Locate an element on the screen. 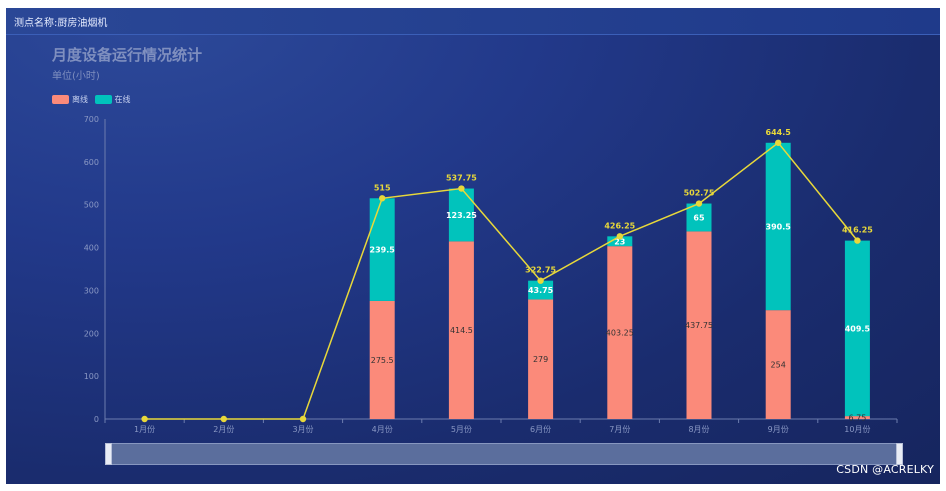 This screenshot has height=491, width=946. bar-label-offline: 437.75 is located at coordinates (699, 325).